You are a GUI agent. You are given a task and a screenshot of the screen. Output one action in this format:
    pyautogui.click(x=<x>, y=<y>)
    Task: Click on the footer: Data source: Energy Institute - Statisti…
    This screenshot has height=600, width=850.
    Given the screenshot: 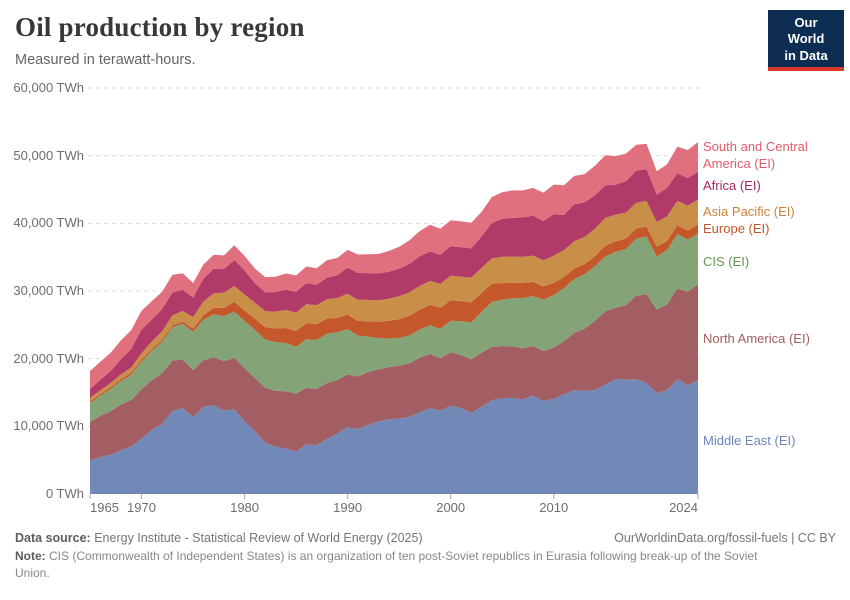 What is the action you would take?
    pyautogui.click(x=425, y=556)
    